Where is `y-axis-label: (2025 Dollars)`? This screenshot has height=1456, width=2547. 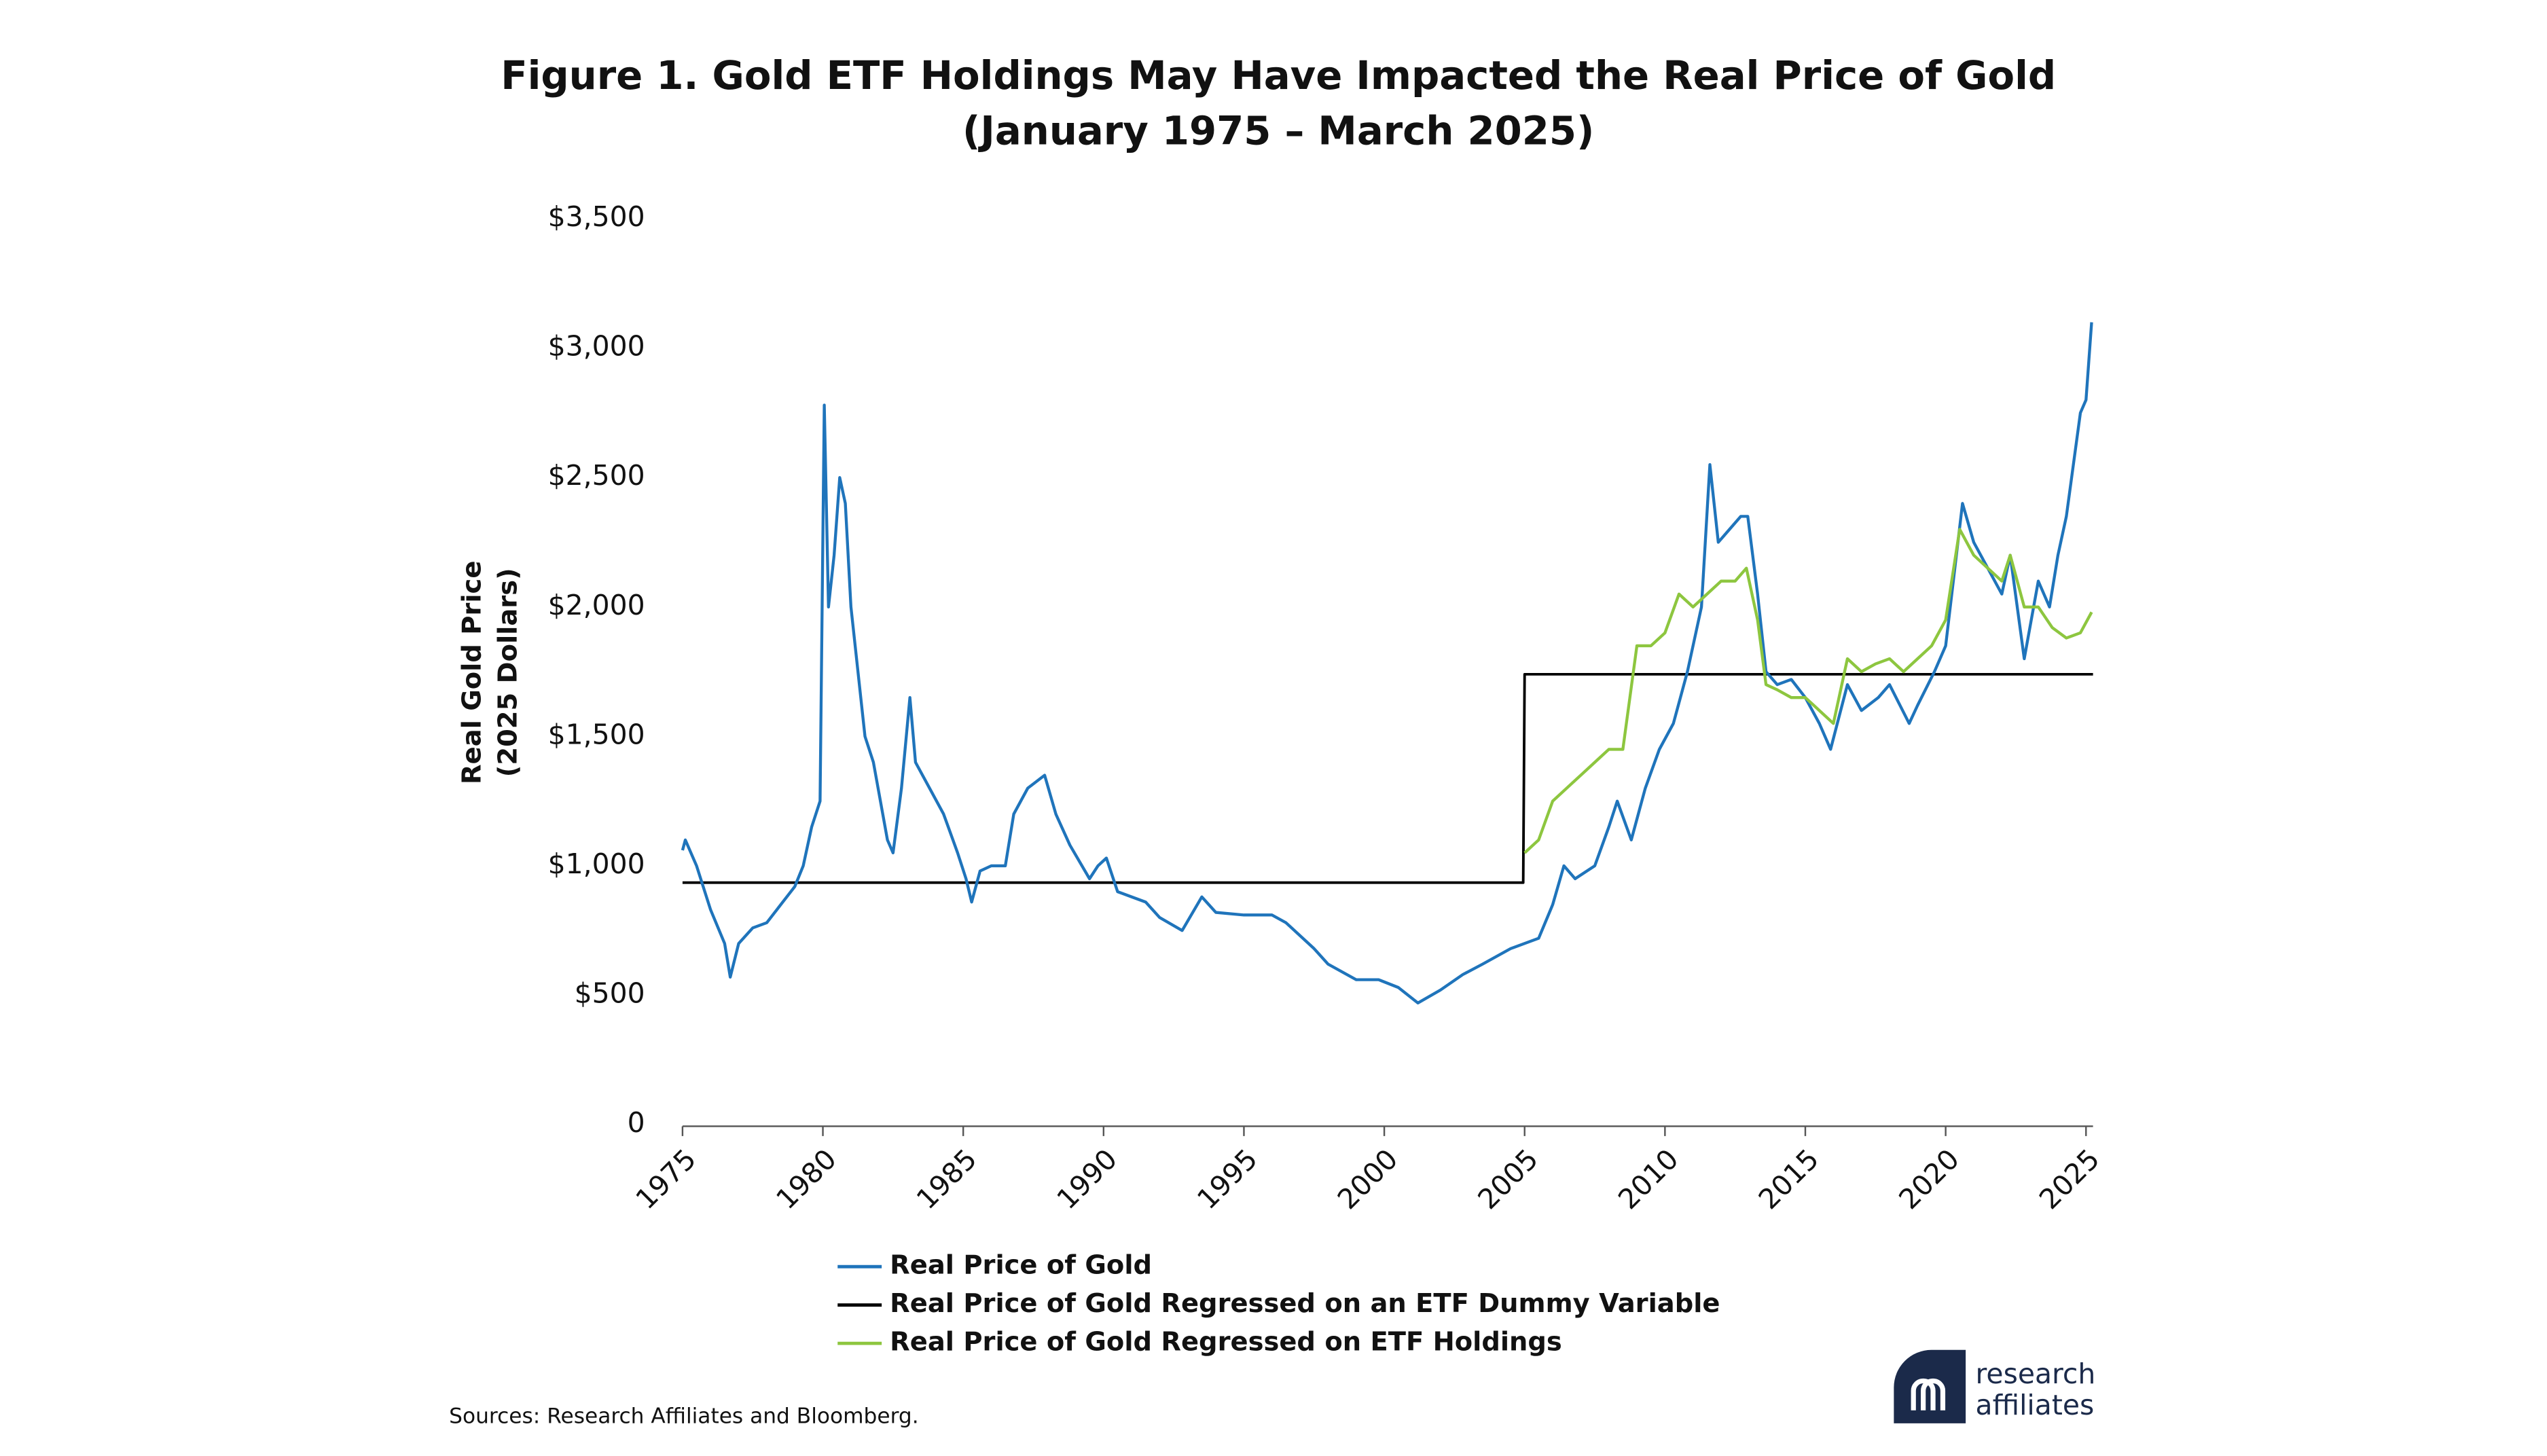
y-axis-label: (2025 Dollars) is located at coordinates (509, 672).